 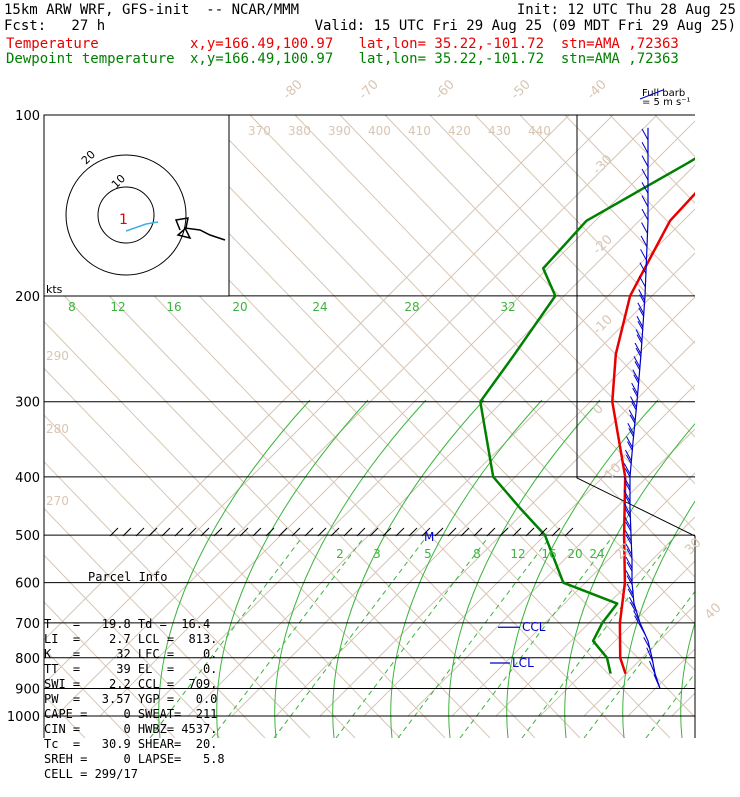 What do you see at coordinates (653, 432) in the screenshot?
I see `temperature-trace` at bounding box center [653, 432].